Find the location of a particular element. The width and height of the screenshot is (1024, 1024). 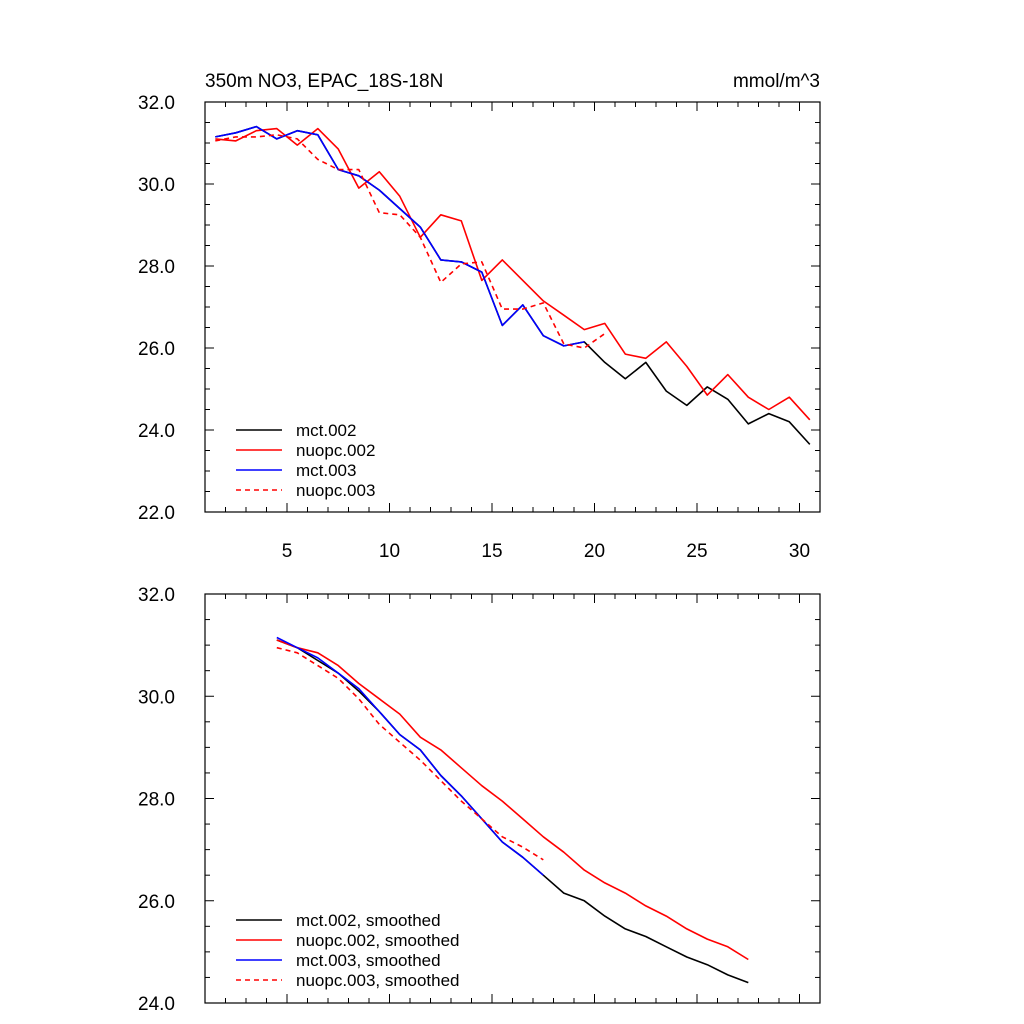

legend-label: mct.003 is located at coordinates (326, 470).